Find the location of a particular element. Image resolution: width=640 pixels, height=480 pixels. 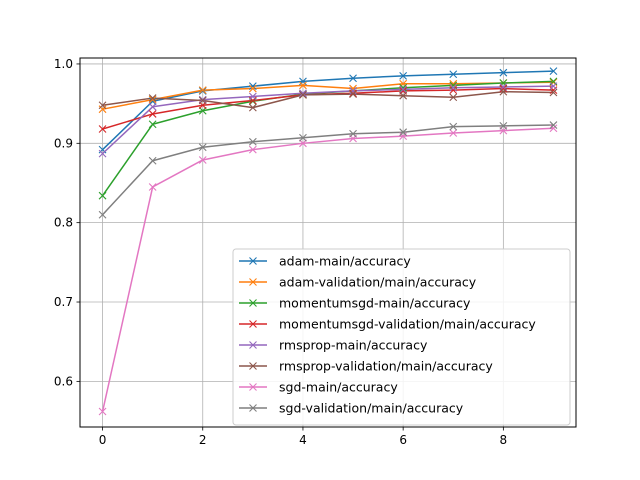

legend-item: rmsprop-main/accuracy is located at coordinates (333, 345).